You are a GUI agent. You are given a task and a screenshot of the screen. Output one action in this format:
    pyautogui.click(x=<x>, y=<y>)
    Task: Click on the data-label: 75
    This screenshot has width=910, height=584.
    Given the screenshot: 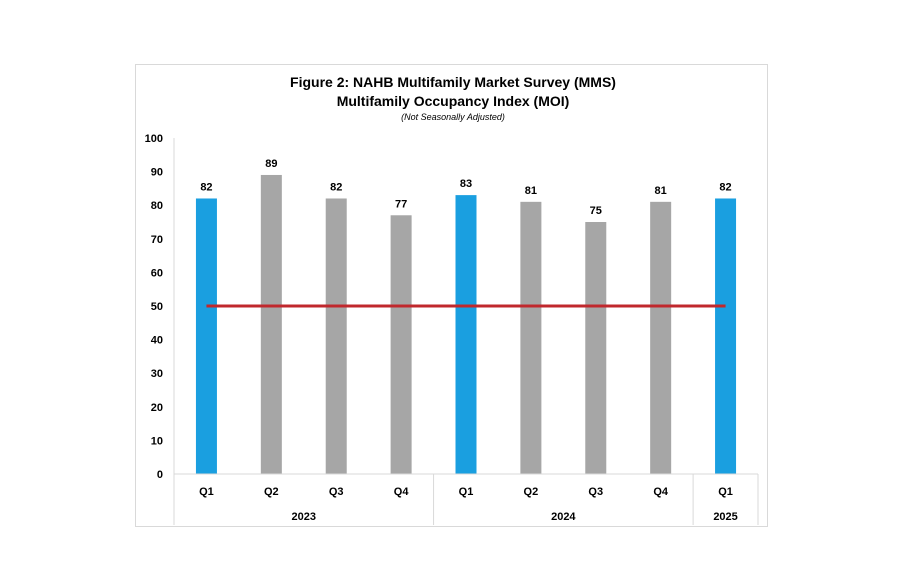 What is the action you would take?
    pyautogui.click(x=596, y=211)
    